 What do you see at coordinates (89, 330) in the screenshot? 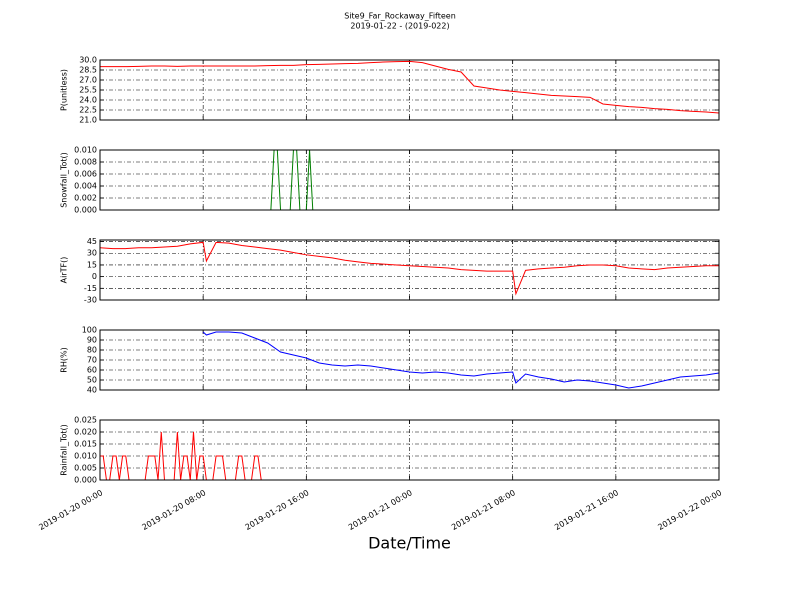
I see `y-tick-label: 100` at bounding box center [89, 330].